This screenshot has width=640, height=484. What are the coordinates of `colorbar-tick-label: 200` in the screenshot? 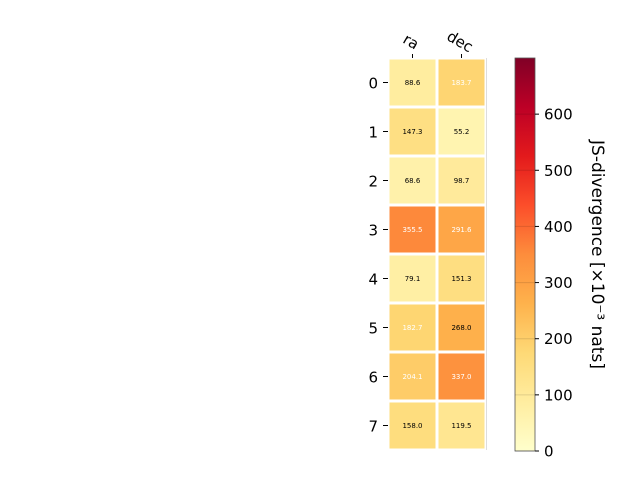 It's located at (558, 339).